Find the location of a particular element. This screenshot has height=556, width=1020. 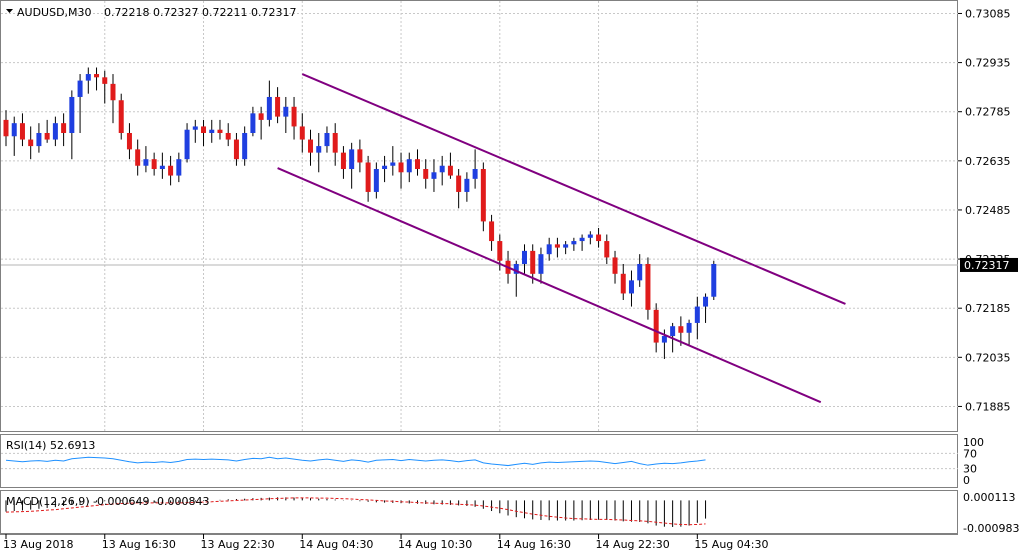

price-tick-label: 0.73085 is located at coordinates (988, 13).